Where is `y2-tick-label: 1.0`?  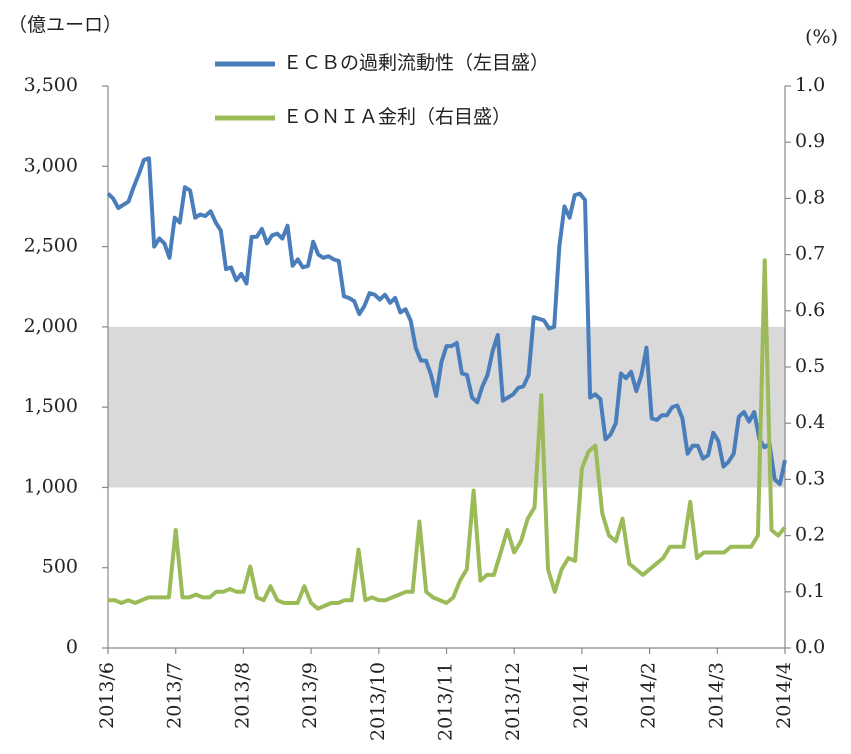
y2-tick-label: 1.0 is located at coordinates (810, 85).